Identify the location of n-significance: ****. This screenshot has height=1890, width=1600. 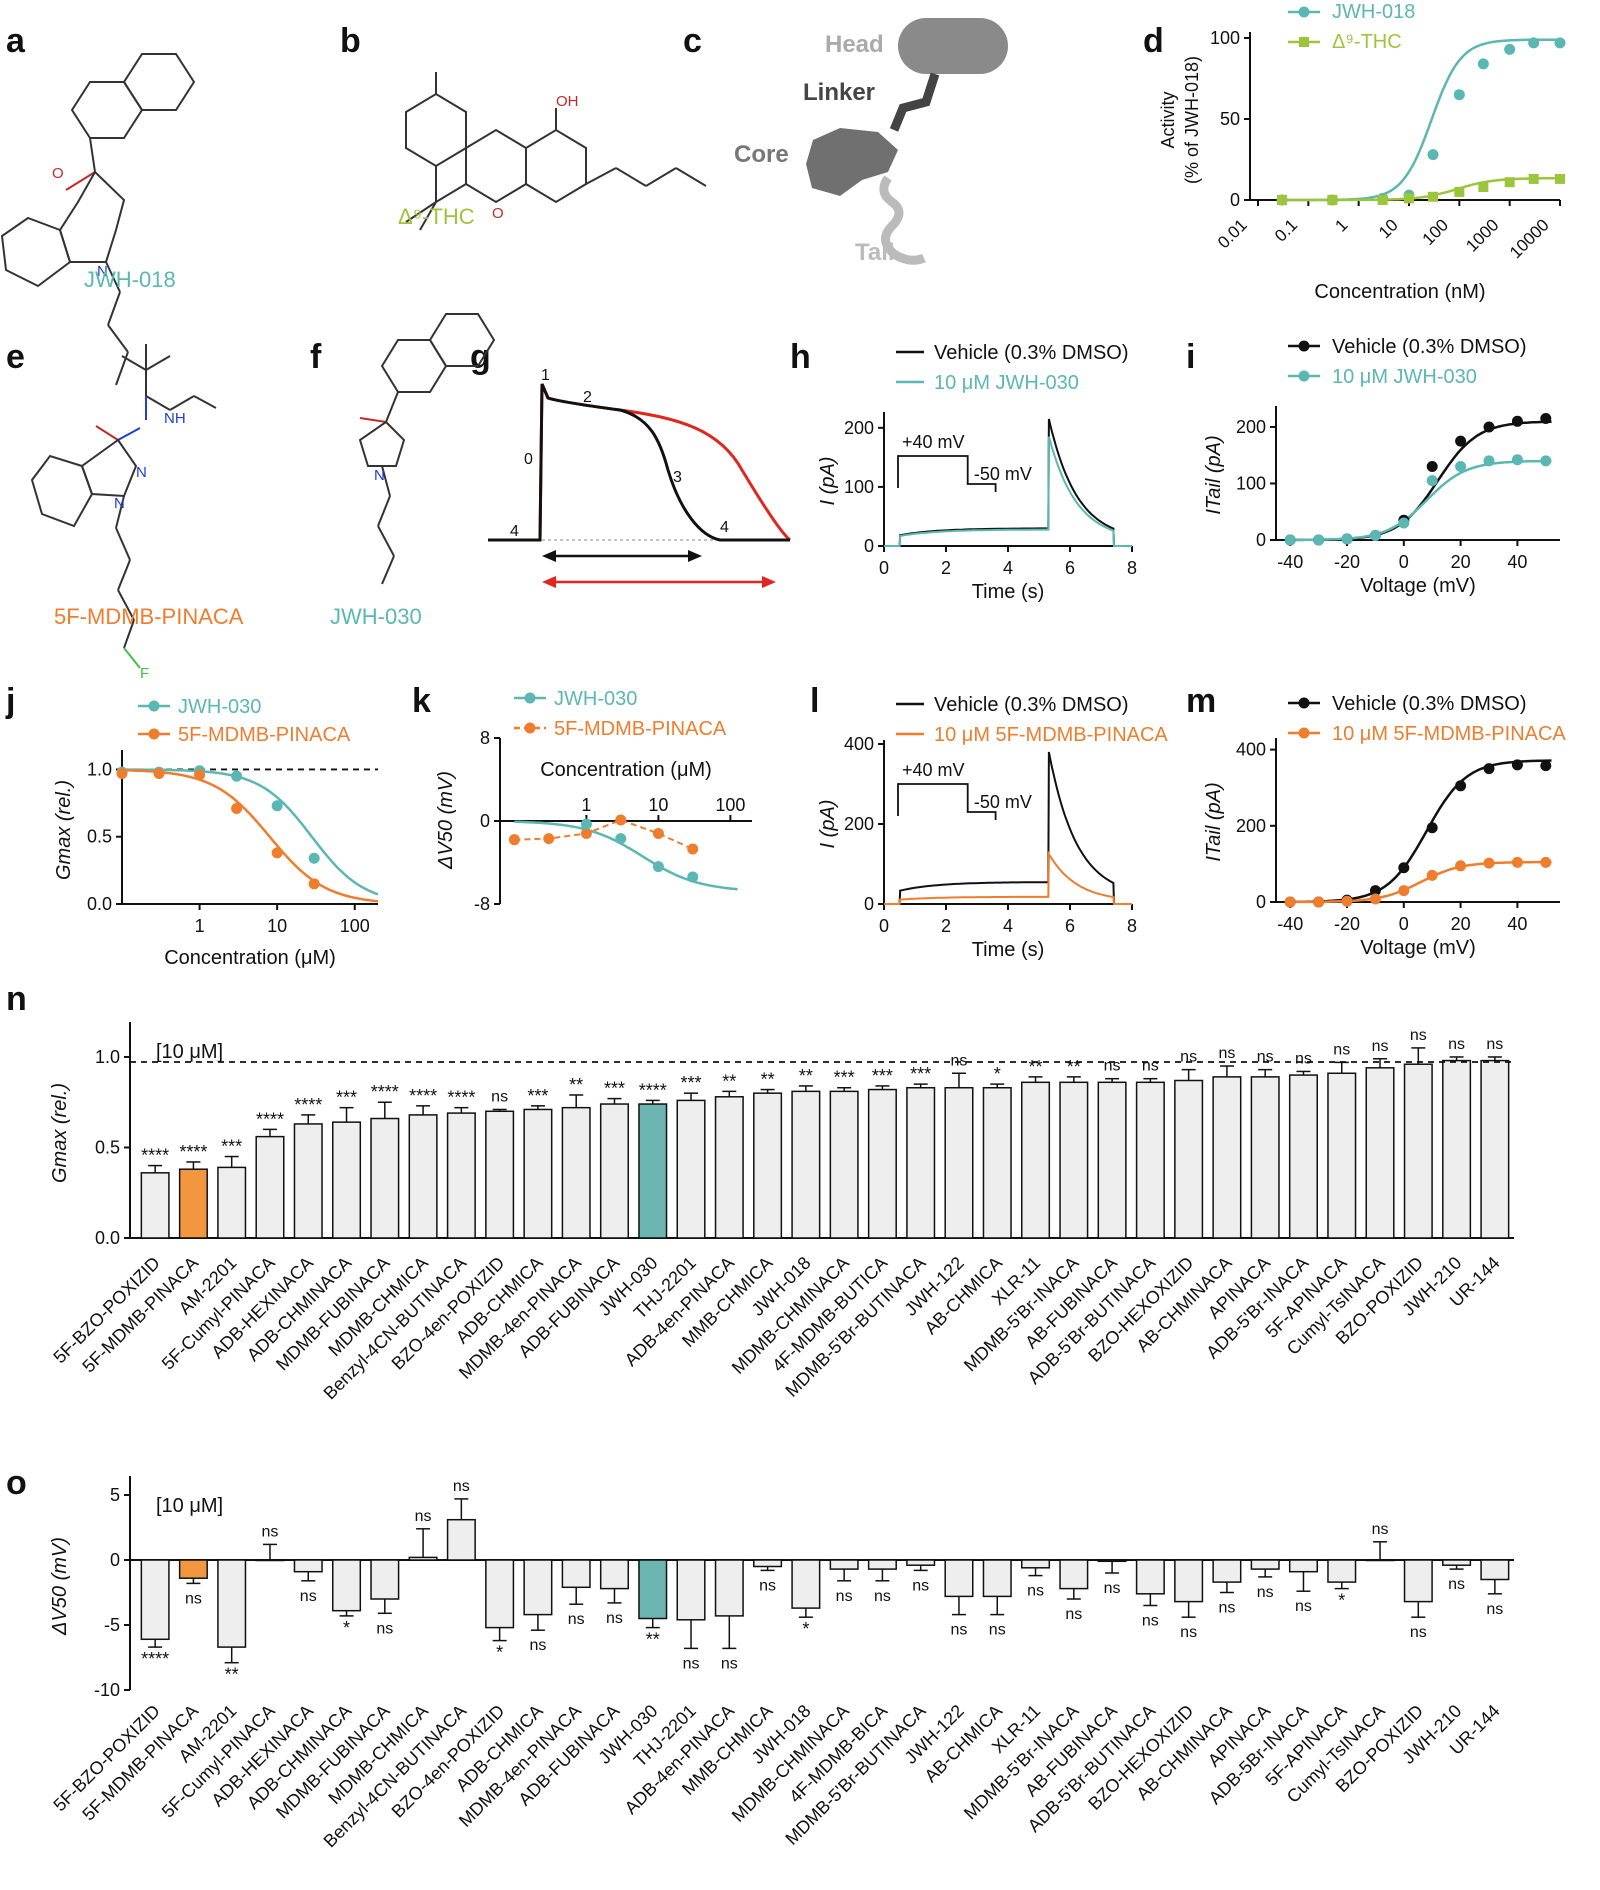
(385, 1092).